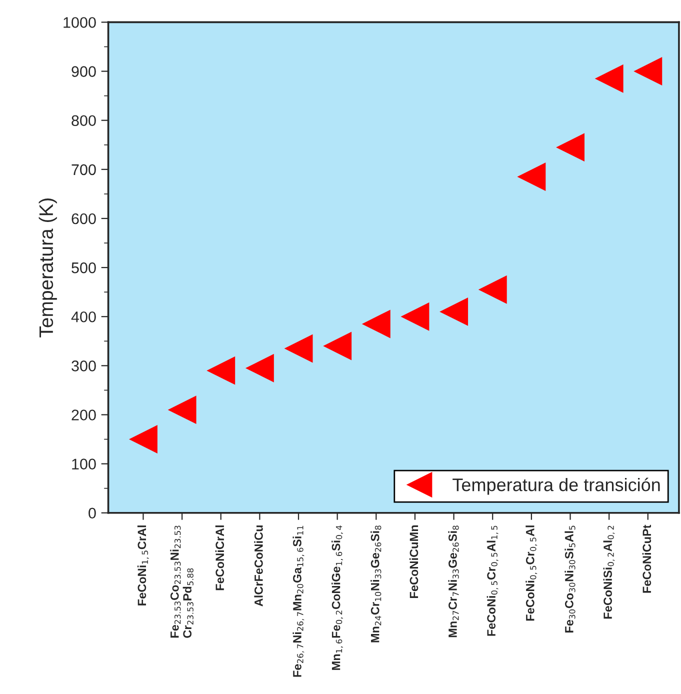  Describe the element at coordinates (609, 572) in the screenshot. I see `x-tick-label: FeCoNiSi$_{0,2}$Al$_{0,2}$` at that location.